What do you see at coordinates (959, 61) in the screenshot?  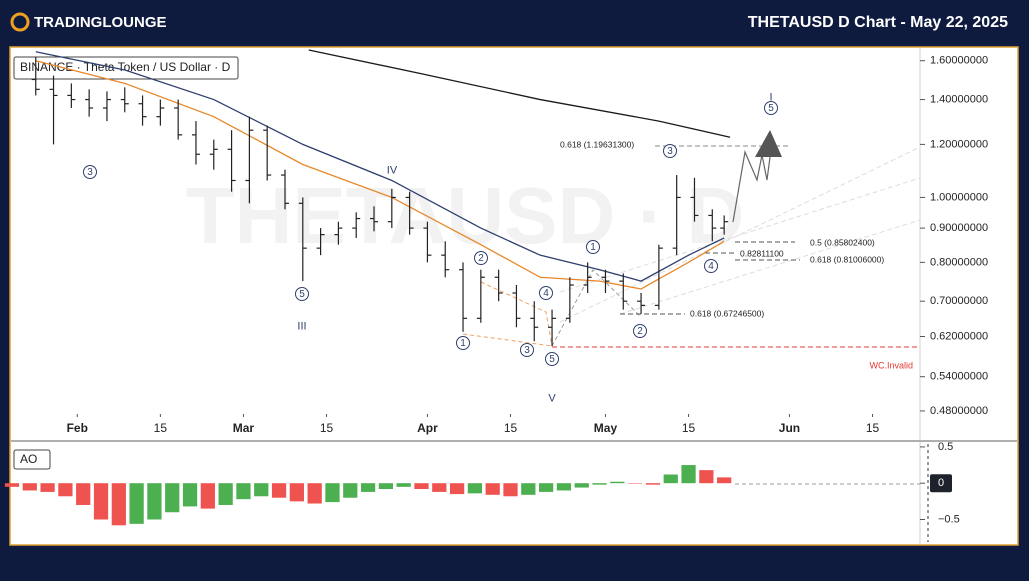 I see `y-tick-label: 1.60000000` at bounding box center [959, 61].